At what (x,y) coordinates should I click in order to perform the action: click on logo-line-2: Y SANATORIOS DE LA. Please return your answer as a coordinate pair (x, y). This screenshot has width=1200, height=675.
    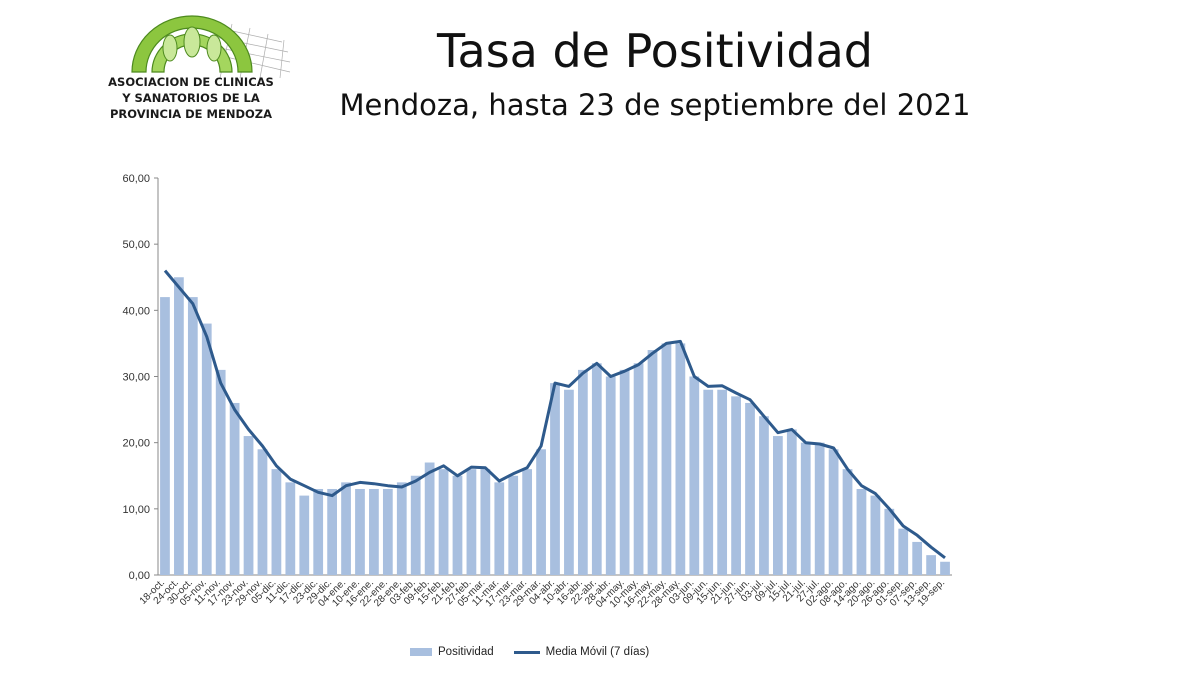
    Looking at the image, I should click on (191, 98).